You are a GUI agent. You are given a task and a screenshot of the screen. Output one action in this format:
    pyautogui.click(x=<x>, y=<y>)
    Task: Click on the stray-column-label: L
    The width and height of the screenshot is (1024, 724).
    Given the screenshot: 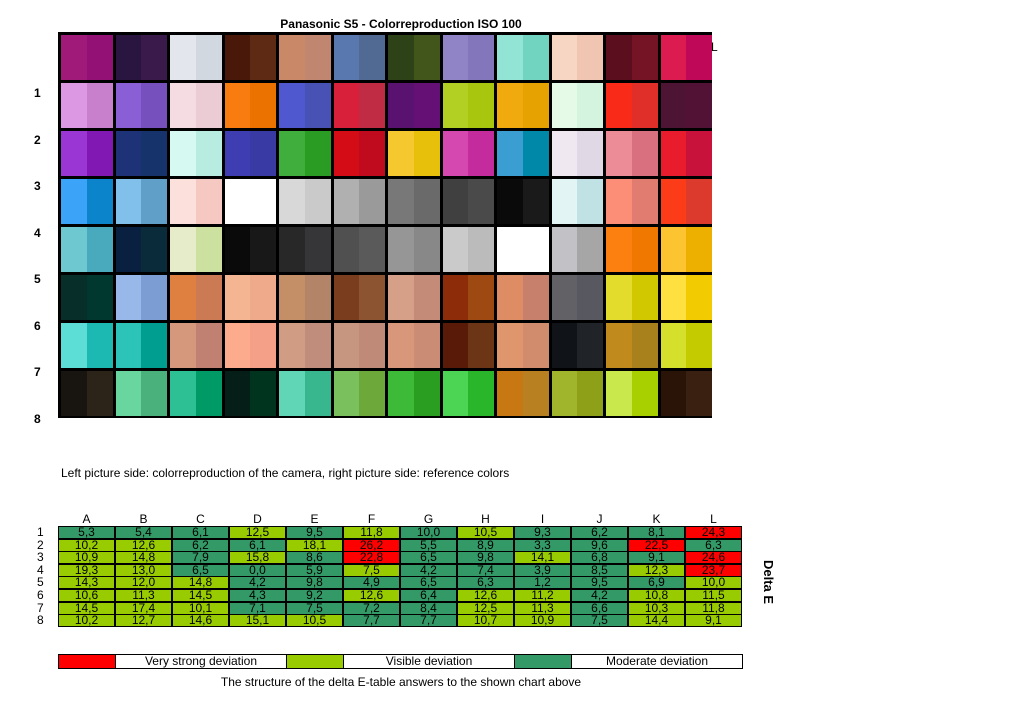 What is the action you would take?
    pyautogui.click(x=714, y=47)
    